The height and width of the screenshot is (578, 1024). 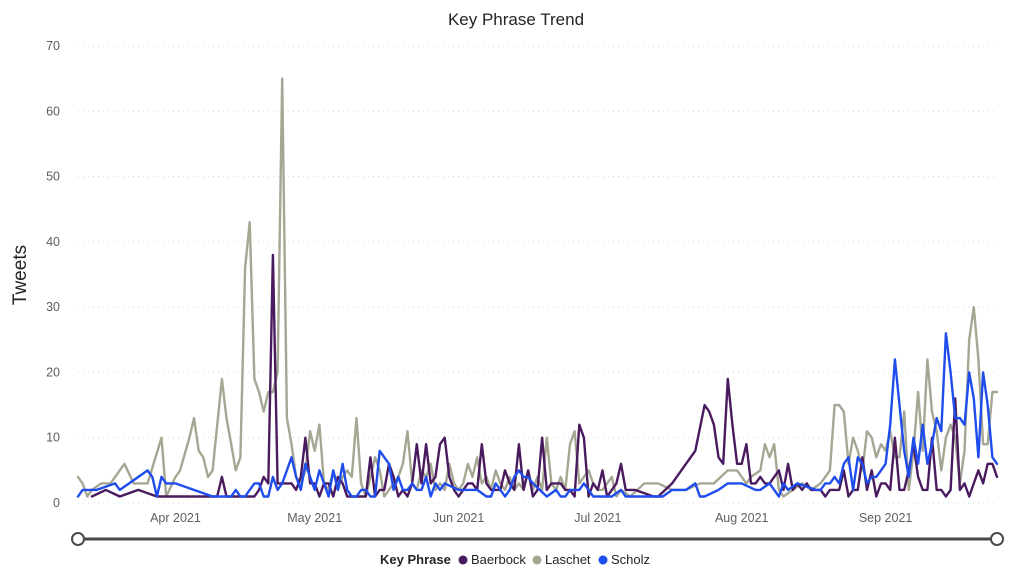 What do you see at coordinates (53, 111) in the screenshot?
I see `y-tick-label: 60` at bounding box center [53, 111].